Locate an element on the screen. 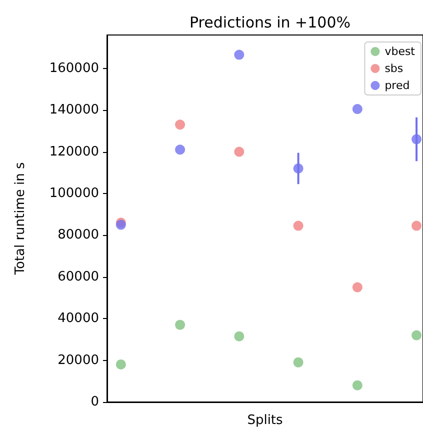 This screenshot has height=432, width=423. x-axis-title: Splits is located at coordinates (265, 420).